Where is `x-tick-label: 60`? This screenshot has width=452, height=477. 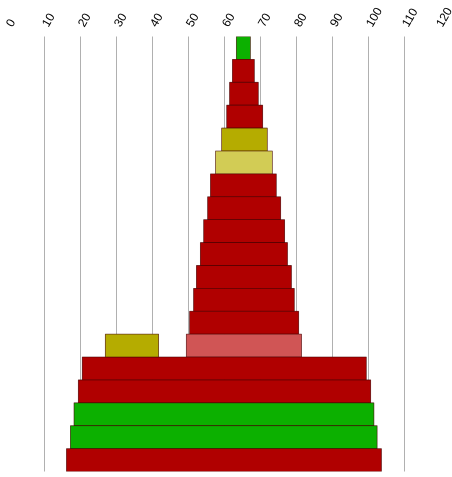
x-tick-label: 60 is located at coordinates (228, 20).